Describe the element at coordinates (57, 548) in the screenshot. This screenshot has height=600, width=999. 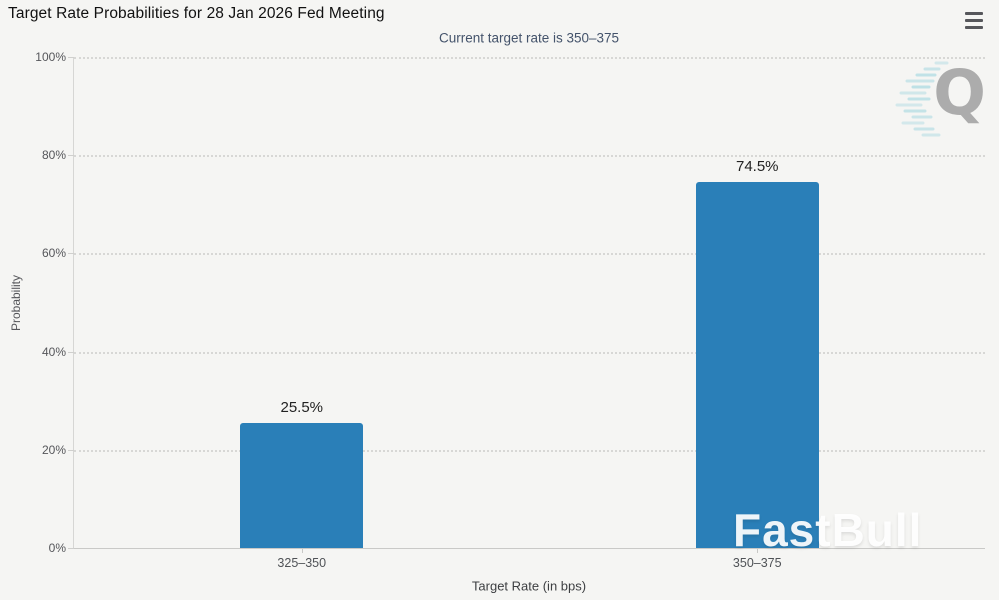
I see `y-tick-label: 0%` at that location.